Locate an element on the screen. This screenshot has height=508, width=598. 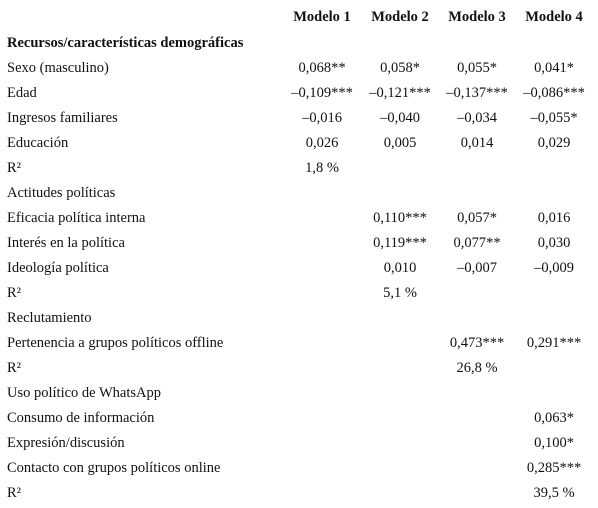
cell: –0,009 is located at coordinates (554, 268).